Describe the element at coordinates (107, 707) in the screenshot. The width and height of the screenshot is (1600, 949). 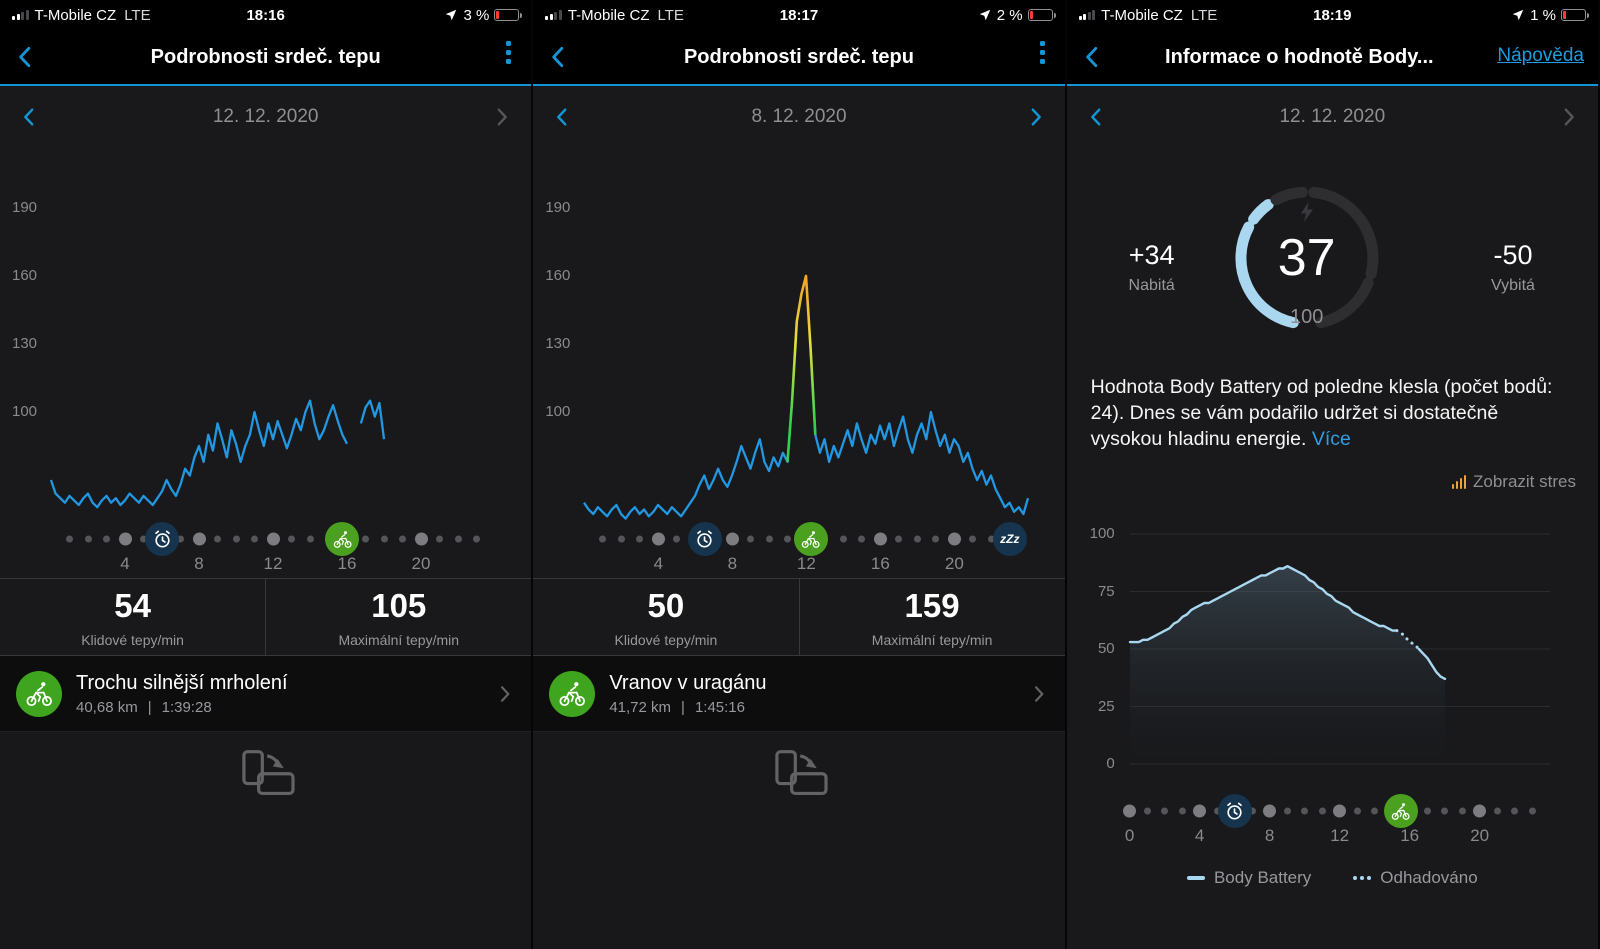
I see `activity-distance: 40,68 km` at that location.